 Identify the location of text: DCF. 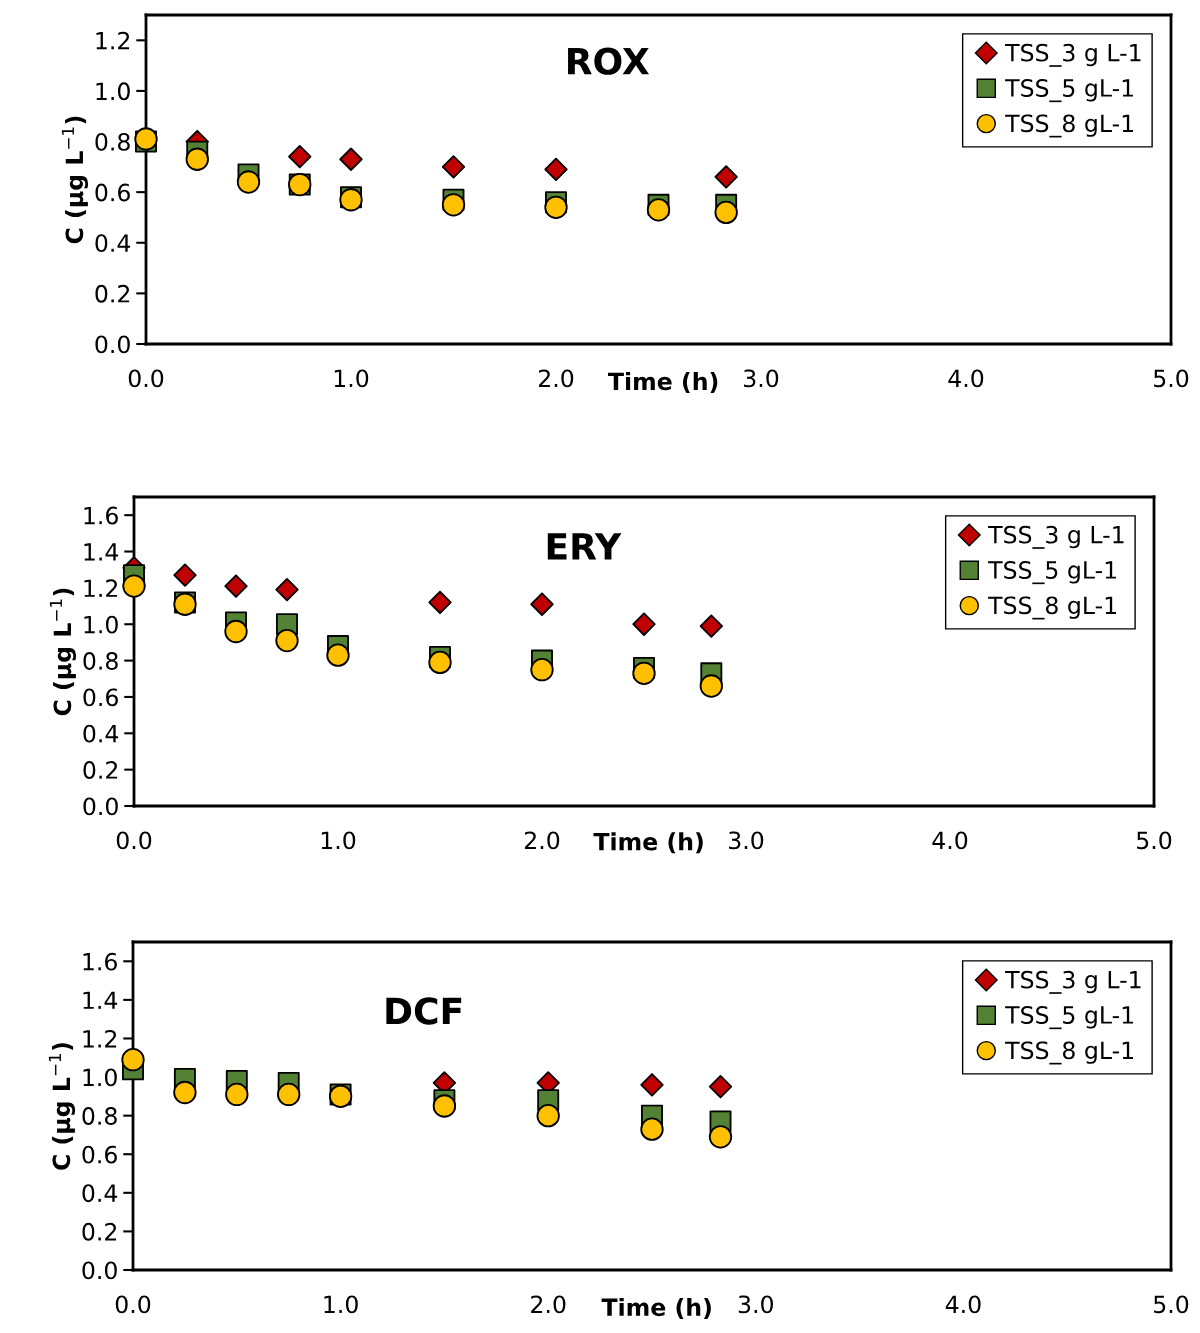
(424, 1011).